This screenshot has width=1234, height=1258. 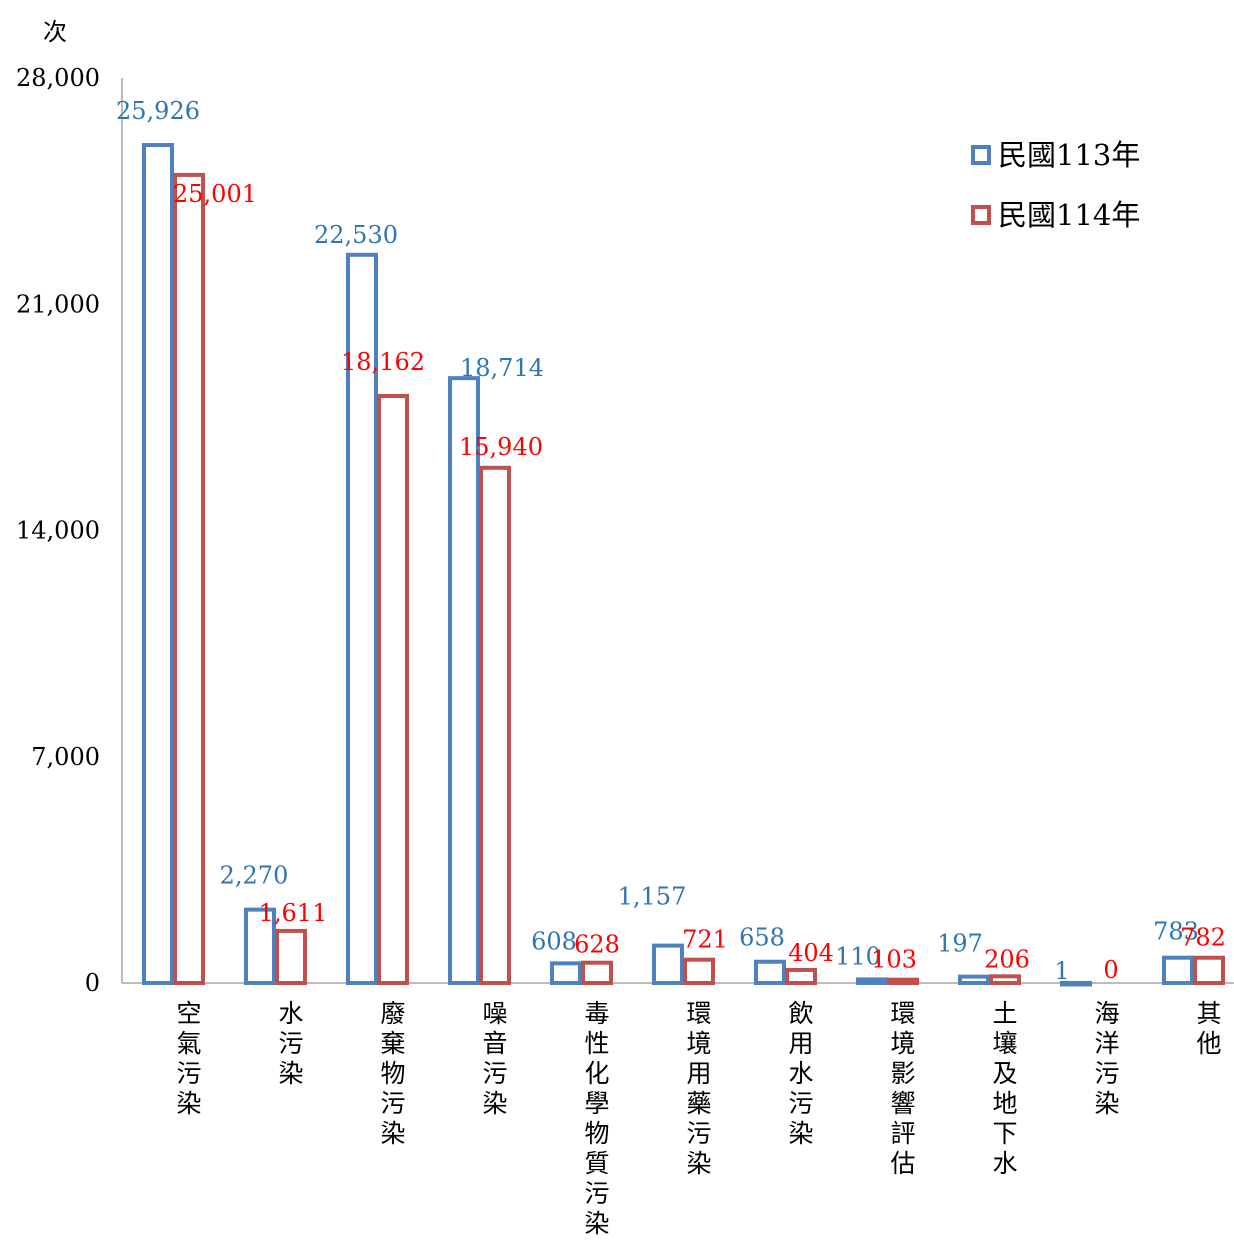 What do you see at coordinates (1007, 959) in the screenshot?
I see `data-label-114-8: 206` at bounding box center [1007, 959].